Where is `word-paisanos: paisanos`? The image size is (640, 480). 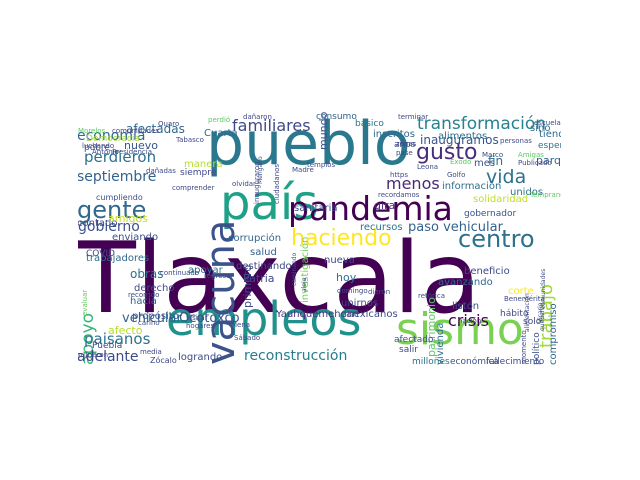
word-paisanos: paisanos is located at coordinates (117, 339).